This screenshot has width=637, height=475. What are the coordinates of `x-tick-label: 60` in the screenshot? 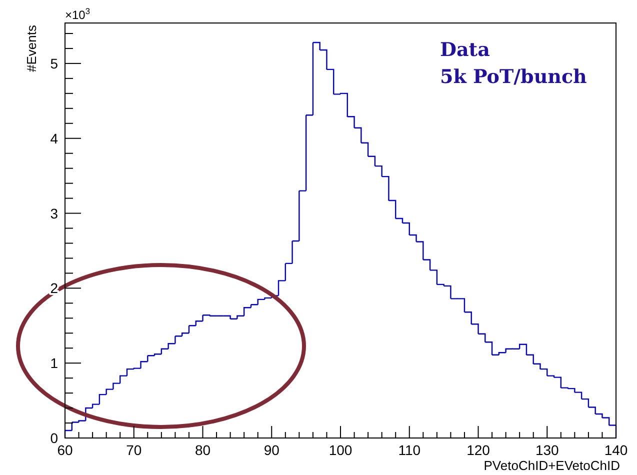 It's located at (65, 450).